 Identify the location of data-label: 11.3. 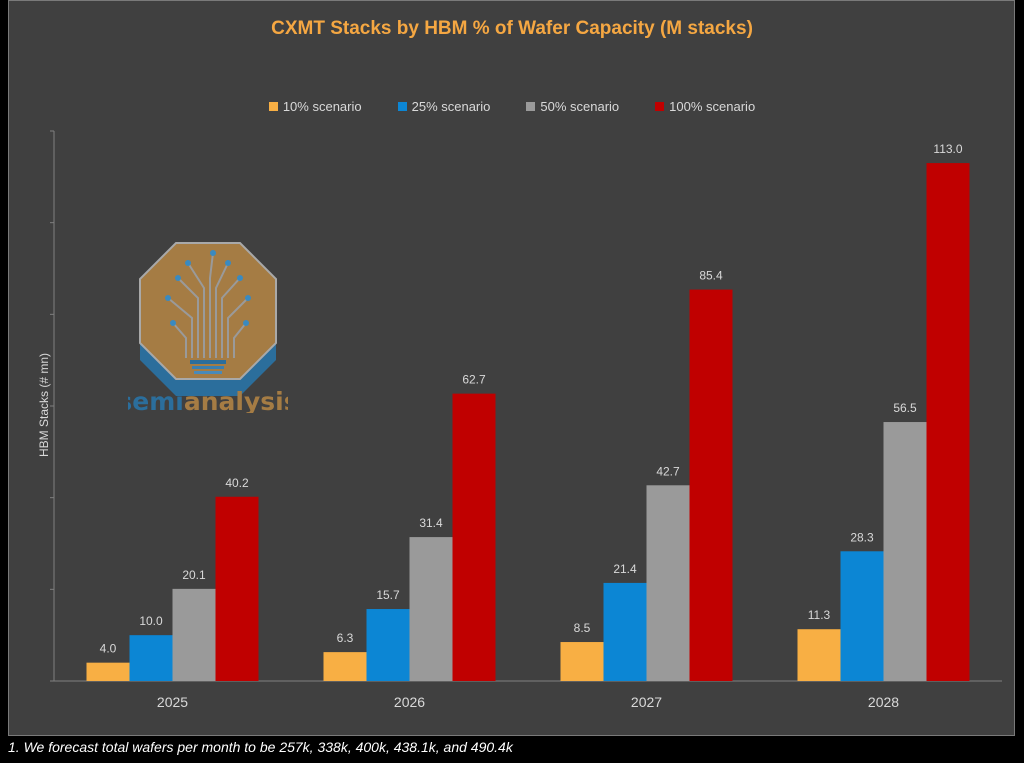
(819, 615).